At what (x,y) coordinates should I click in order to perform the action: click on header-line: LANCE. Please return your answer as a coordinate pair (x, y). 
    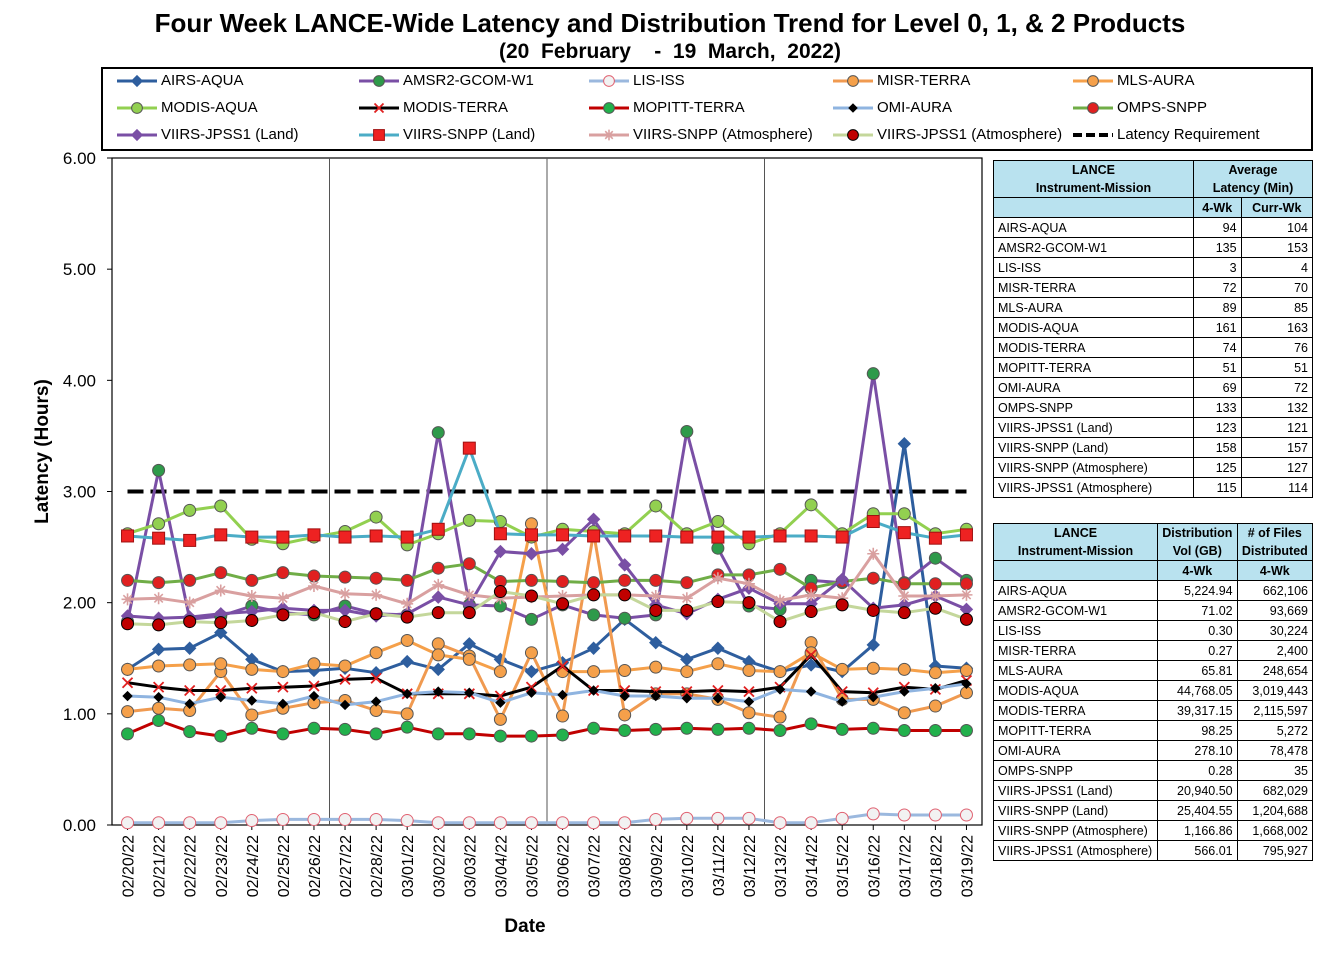
    Looking at the image, I should click on (1093, 170).